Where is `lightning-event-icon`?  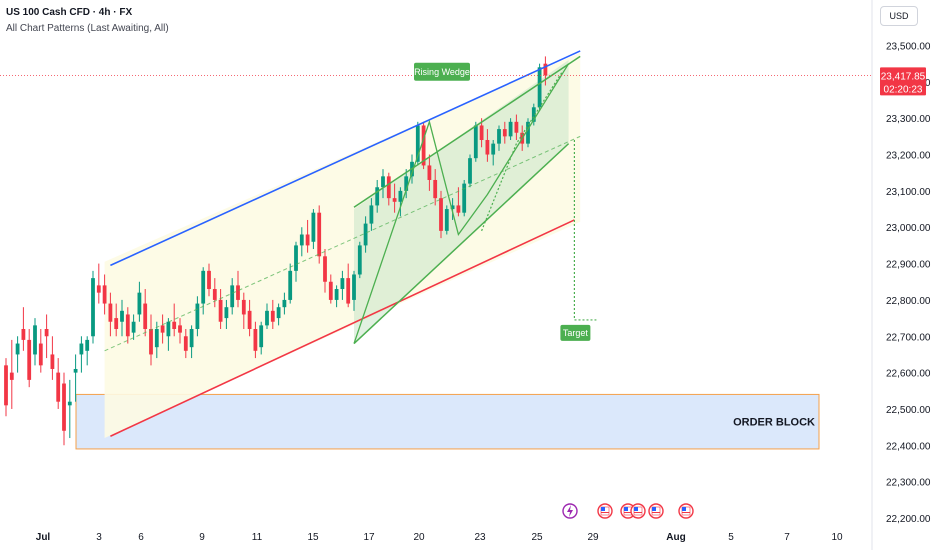
lightning-event-icon is located at coordinates (570, 511).